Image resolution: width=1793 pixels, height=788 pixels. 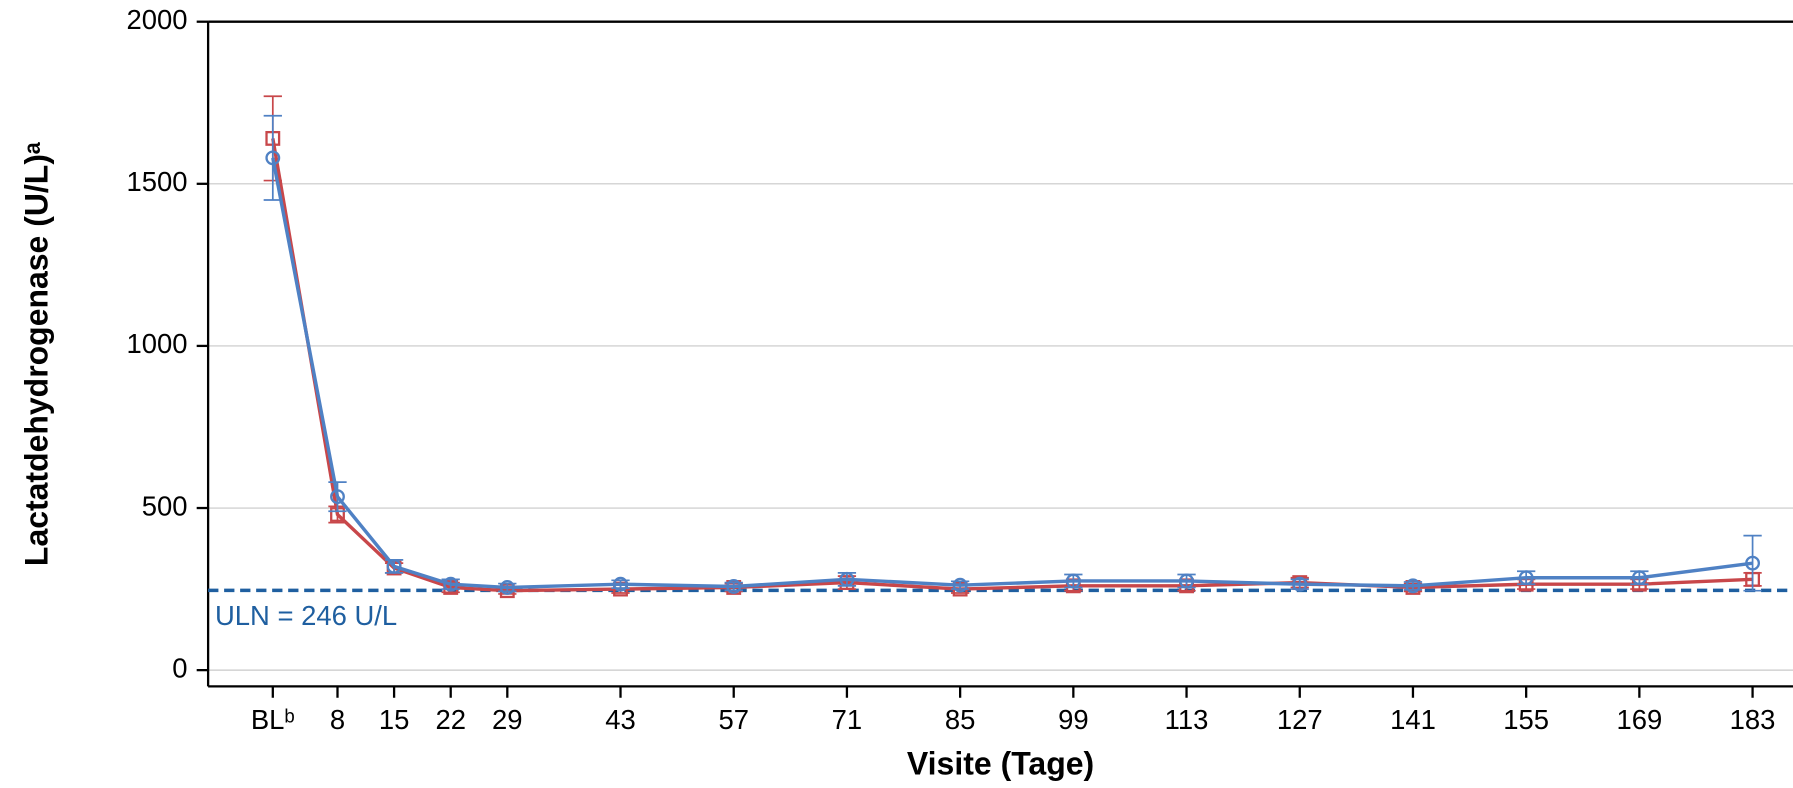 I want to click on y-tick-label: 2000, so click(x=157, y=19).